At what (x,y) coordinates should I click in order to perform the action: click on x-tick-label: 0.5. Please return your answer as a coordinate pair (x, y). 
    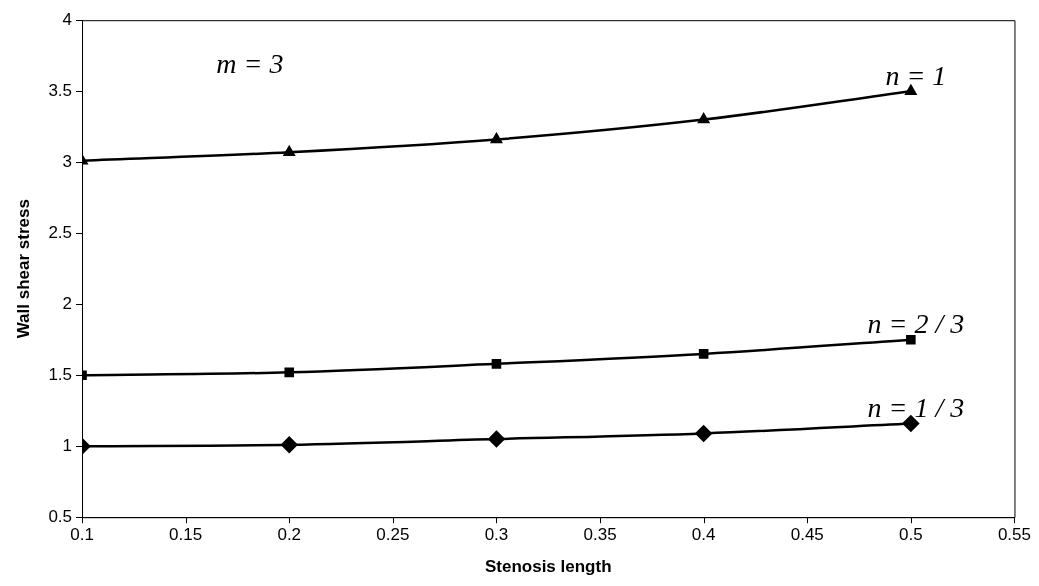
    Looking at the image, I should click on (911, 535).